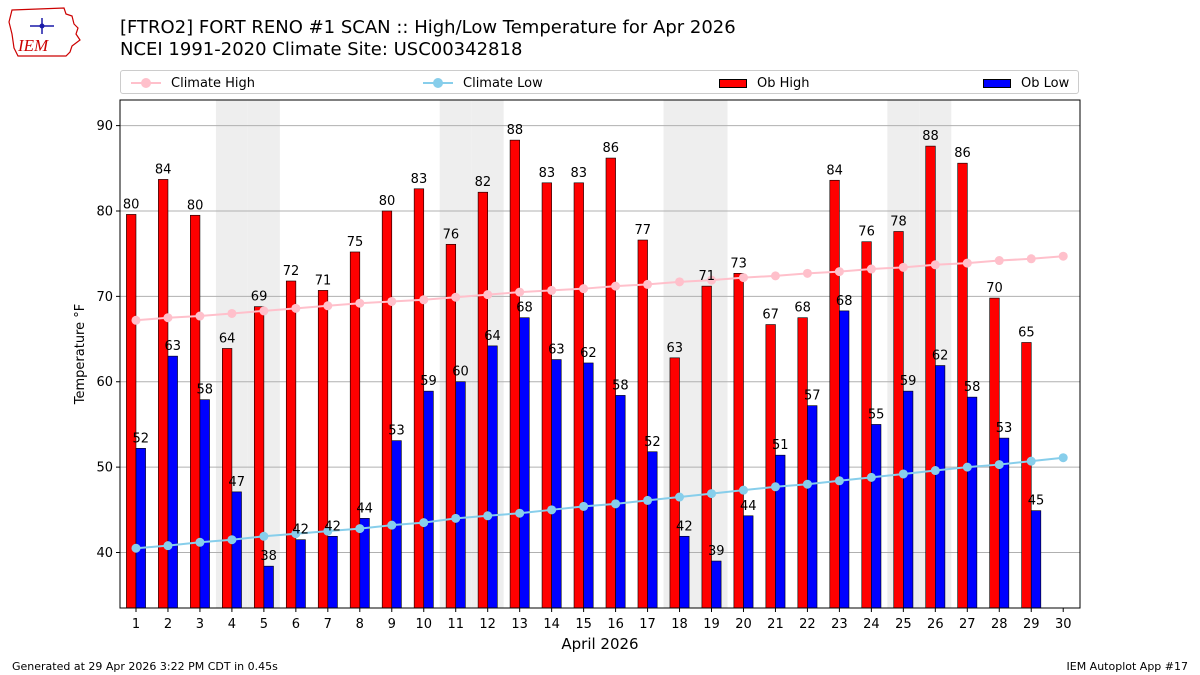  Describe the element at coordinates (1031, 624) in the screenshot. I see `x-tick-label: 29` at that location.